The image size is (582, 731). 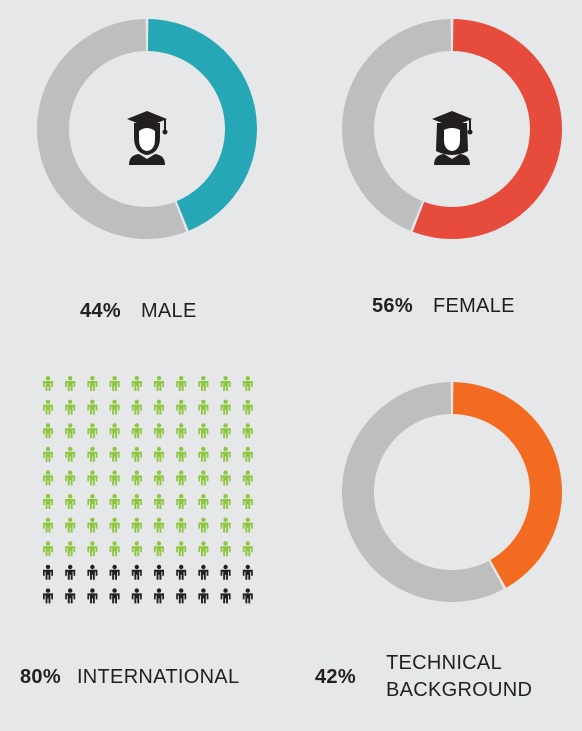 I want to click on female-label: FEMALE, so click(x=473, y=306).